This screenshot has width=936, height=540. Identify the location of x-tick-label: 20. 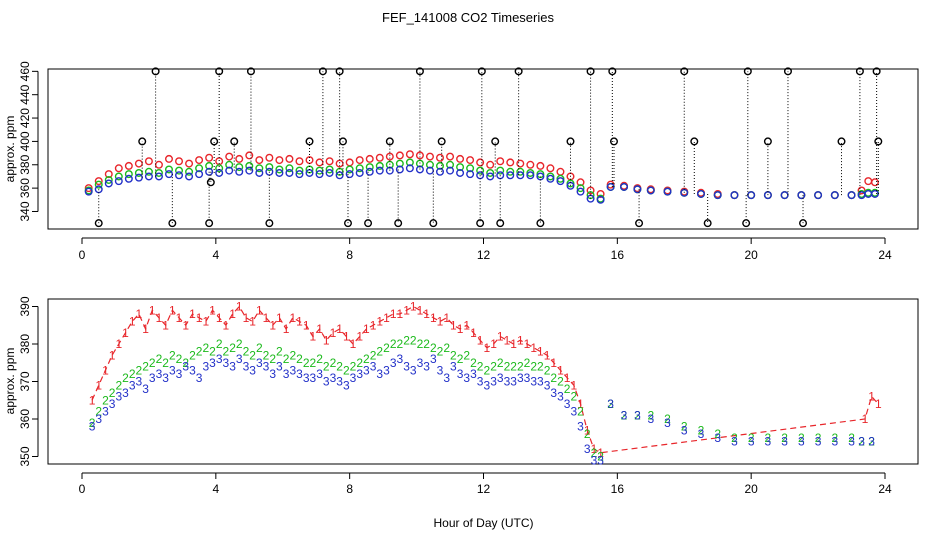
(751, 255).